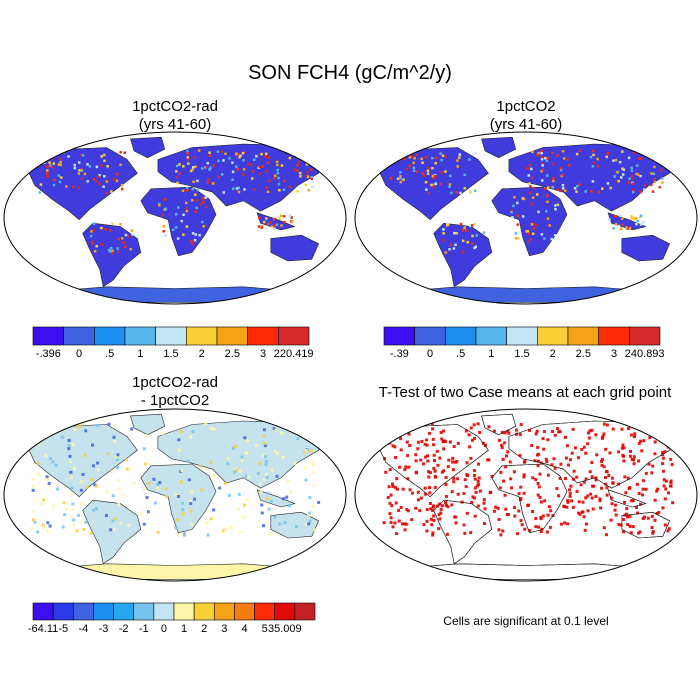 This screenshot has height=700, width=700. I want to click on colorbar-label: -.39, so click(399, 354).